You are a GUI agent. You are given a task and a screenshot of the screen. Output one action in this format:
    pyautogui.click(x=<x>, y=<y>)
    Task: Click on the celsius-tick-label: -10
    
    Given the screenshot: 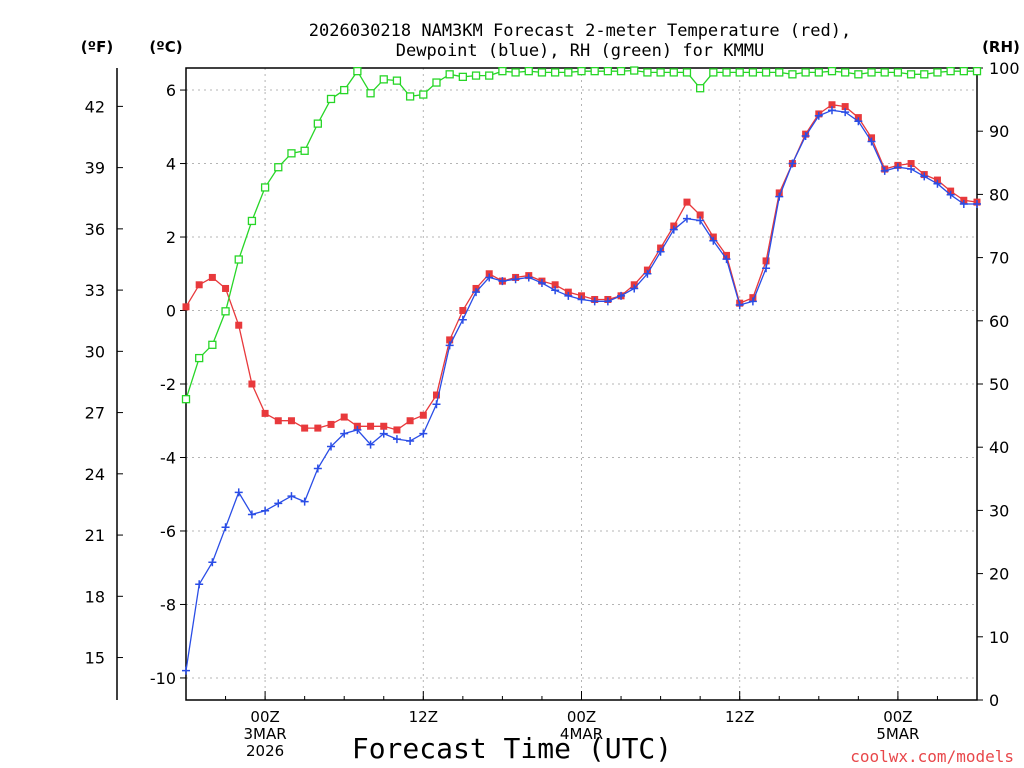 What is the action you would take?
    pyautogui.click(x=163, y=678)
    